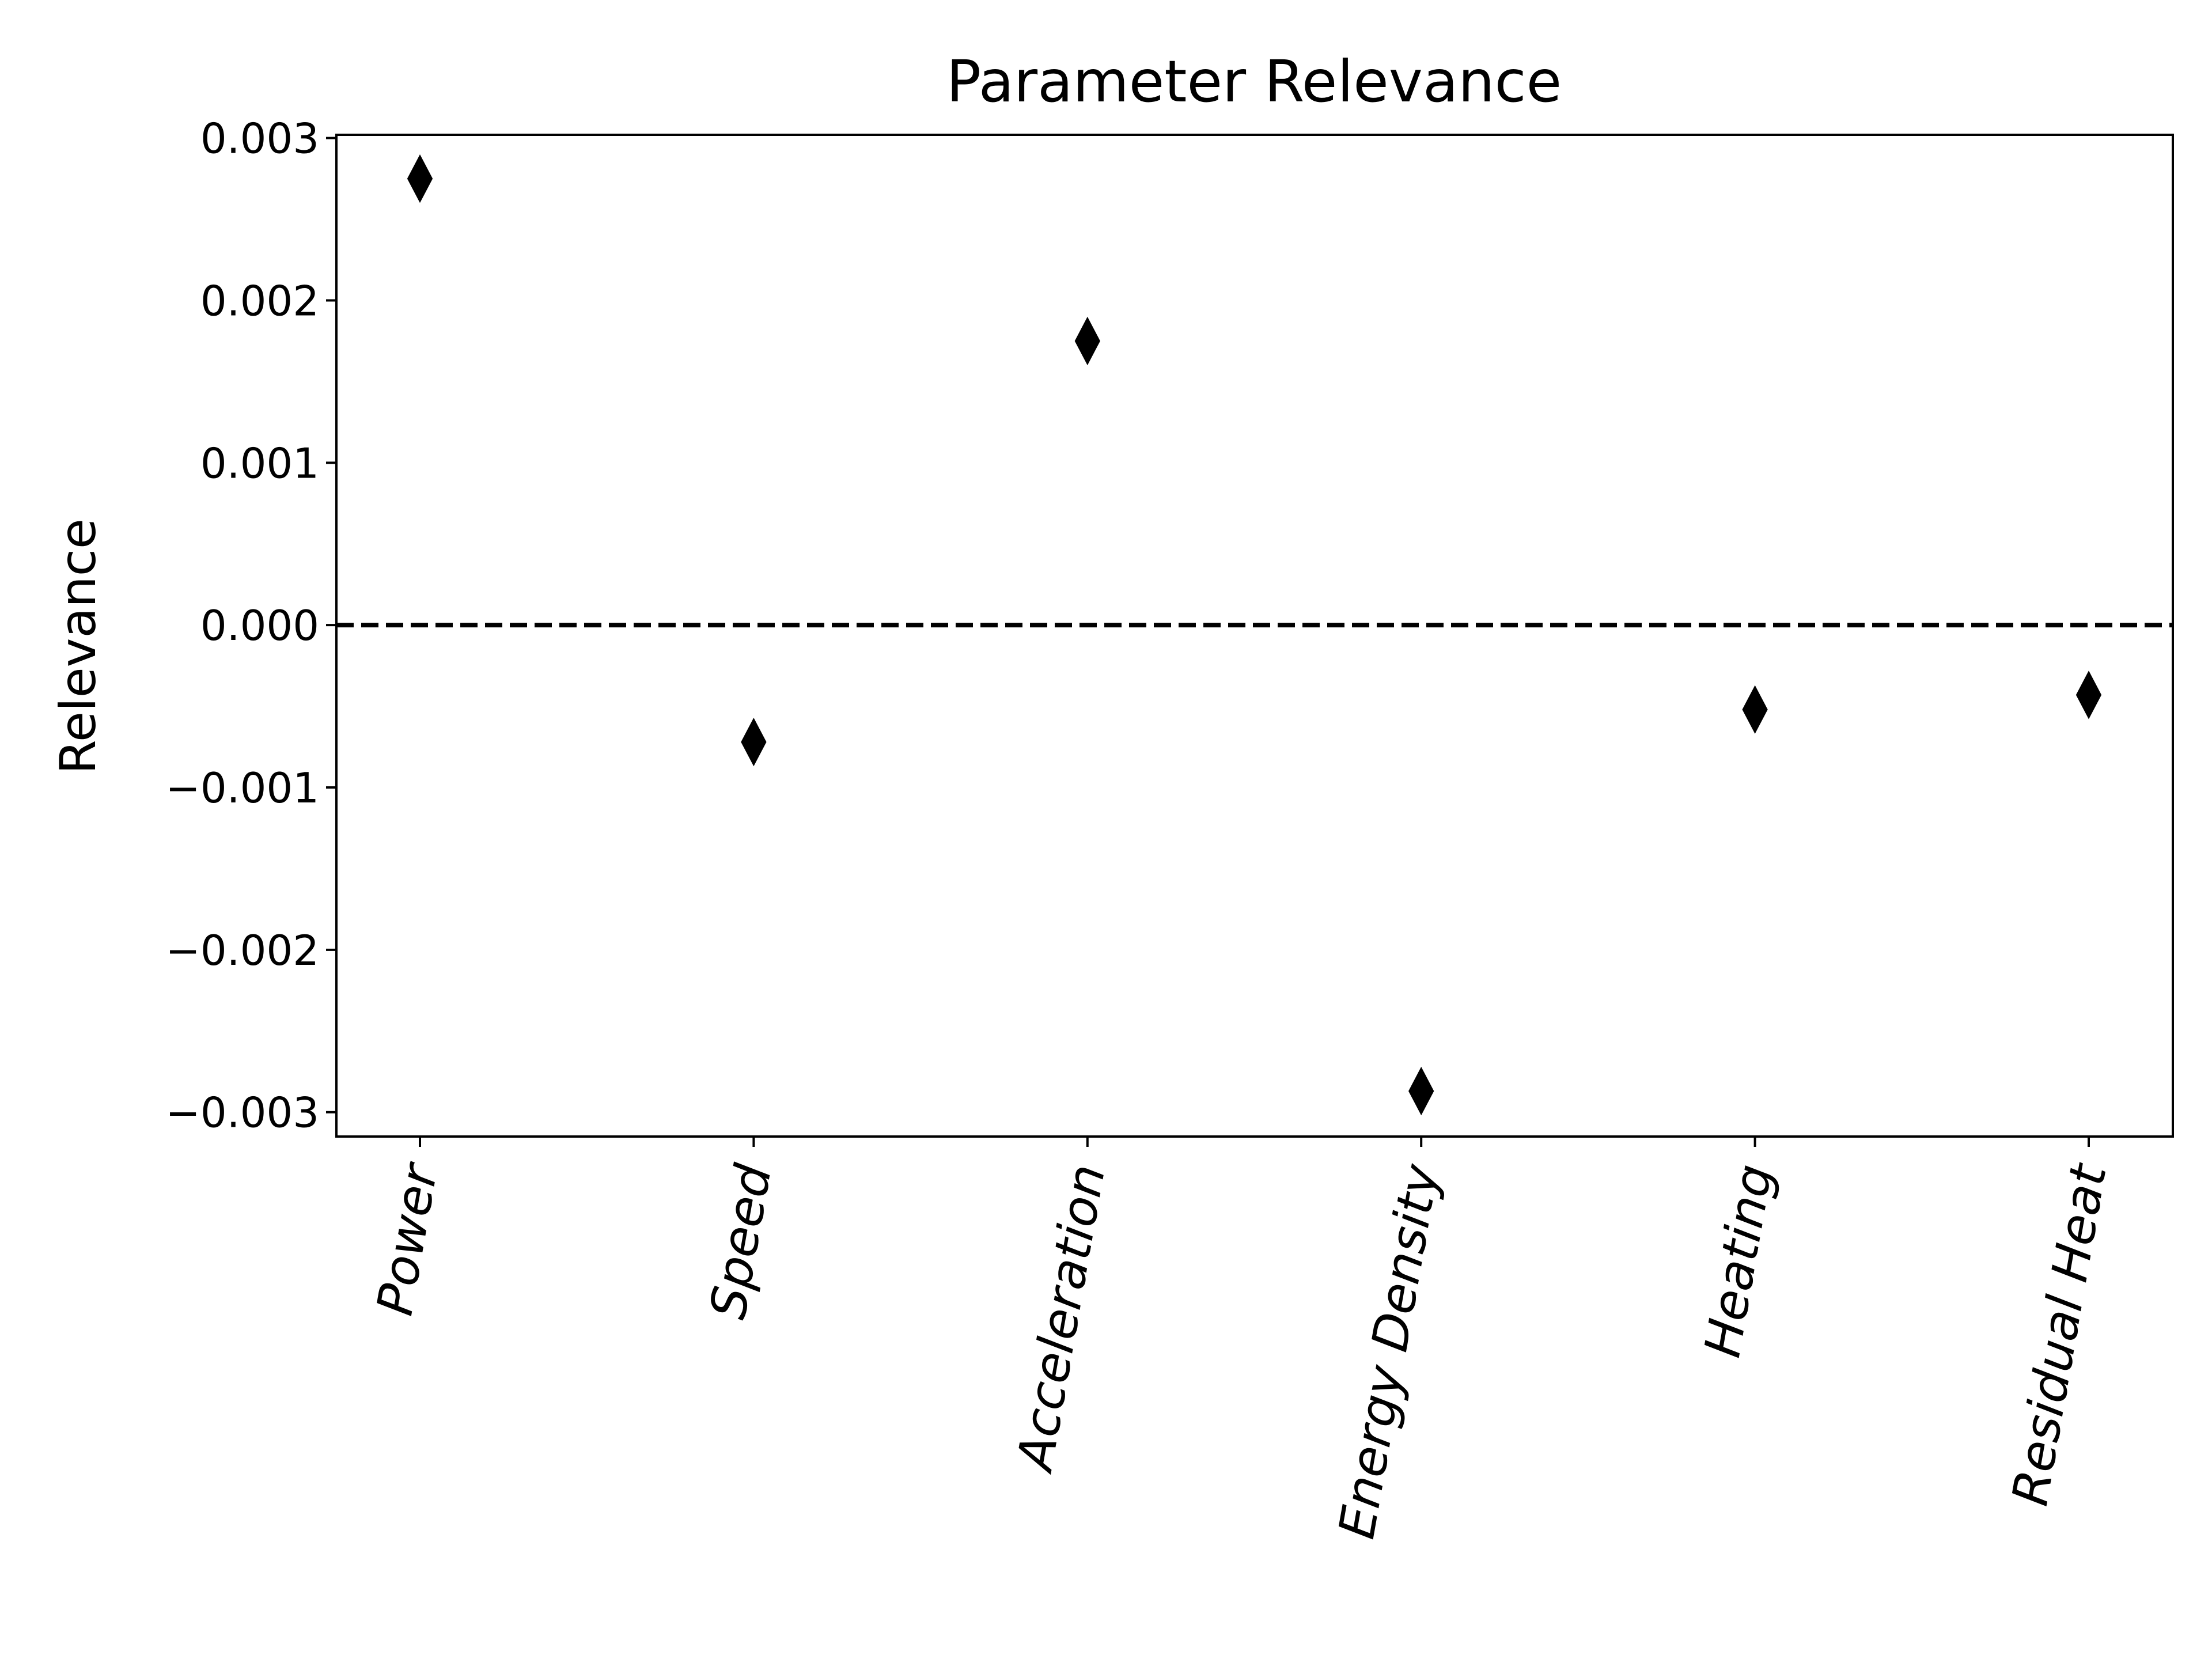  Describe the element at coordinates (1755, 709) in the screenshot. I see `data-point-heating` at that location.